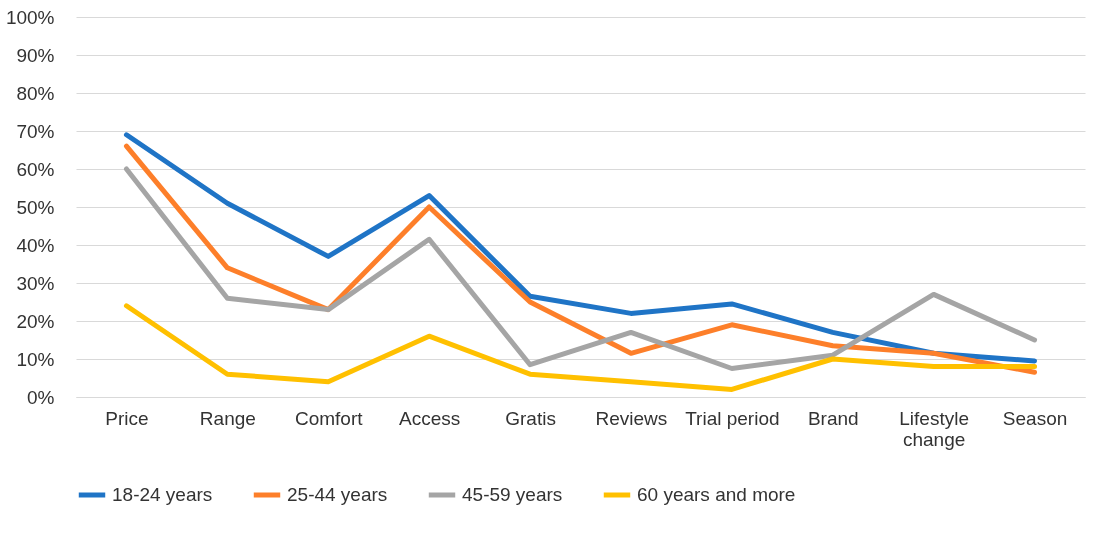 The height and width of the screenshot is (535, 1118). Describe the element at coordinates (41, 397) in the screenshot. I see `y-tick-label: 0%` at that location.